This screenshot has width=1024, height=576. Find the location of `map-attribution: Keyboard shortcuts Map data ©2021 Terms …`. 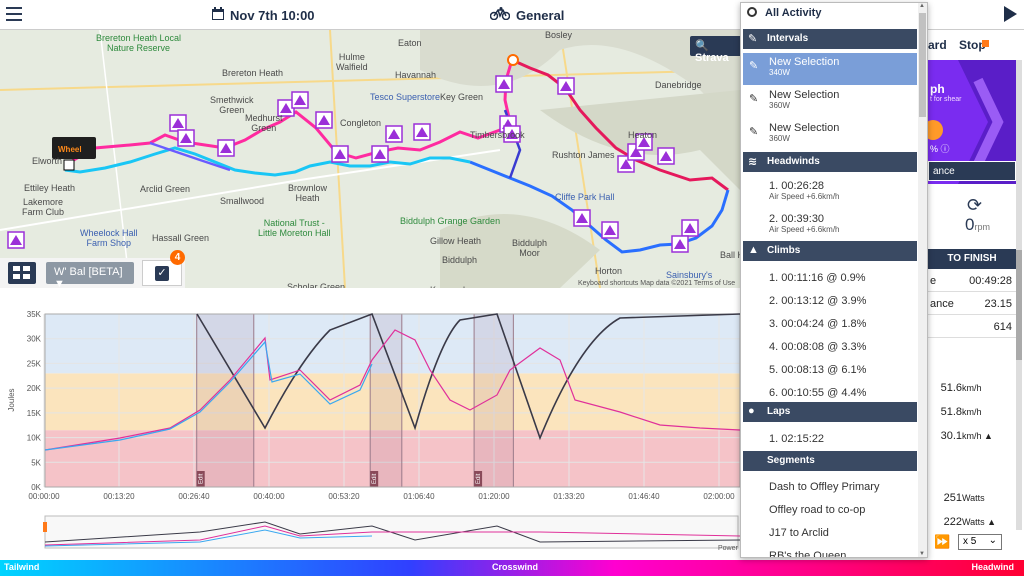

map-attribution: Keyboard shortcuts Map data ©2021 Terms … is located at coordinates (657, 283).